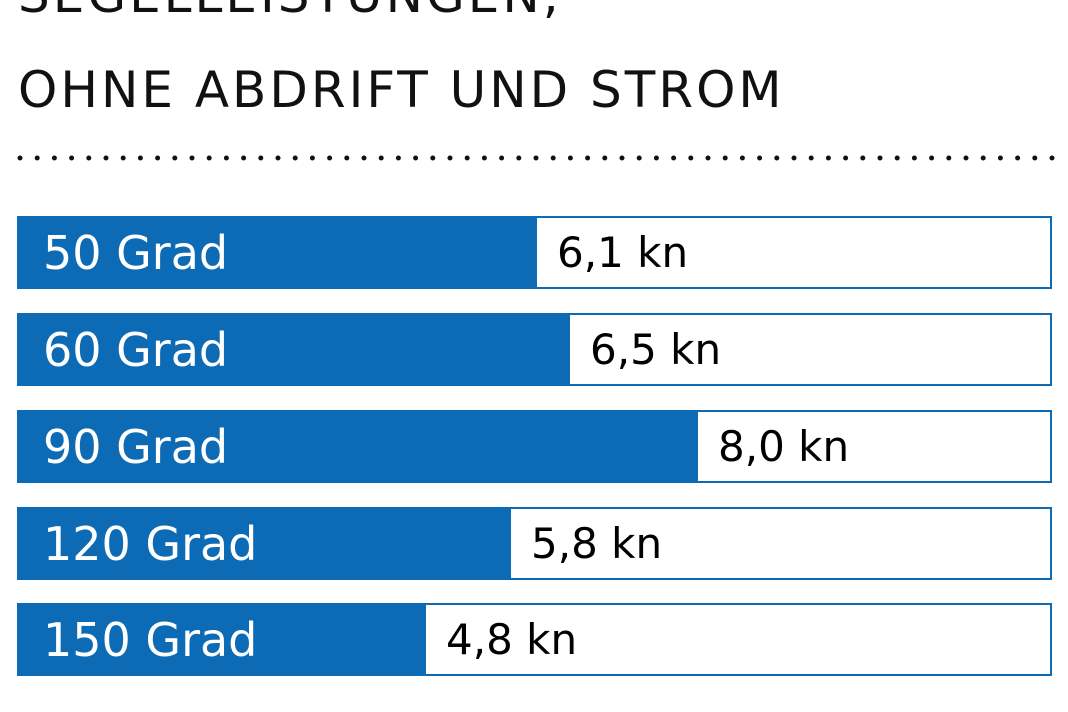 Image resolution: width=1068 pixels, height=712 pixels. Describe the element at coordinates (512, 639) in the screenshot. I see `bar-value-label: 4,8 kn` at that location.